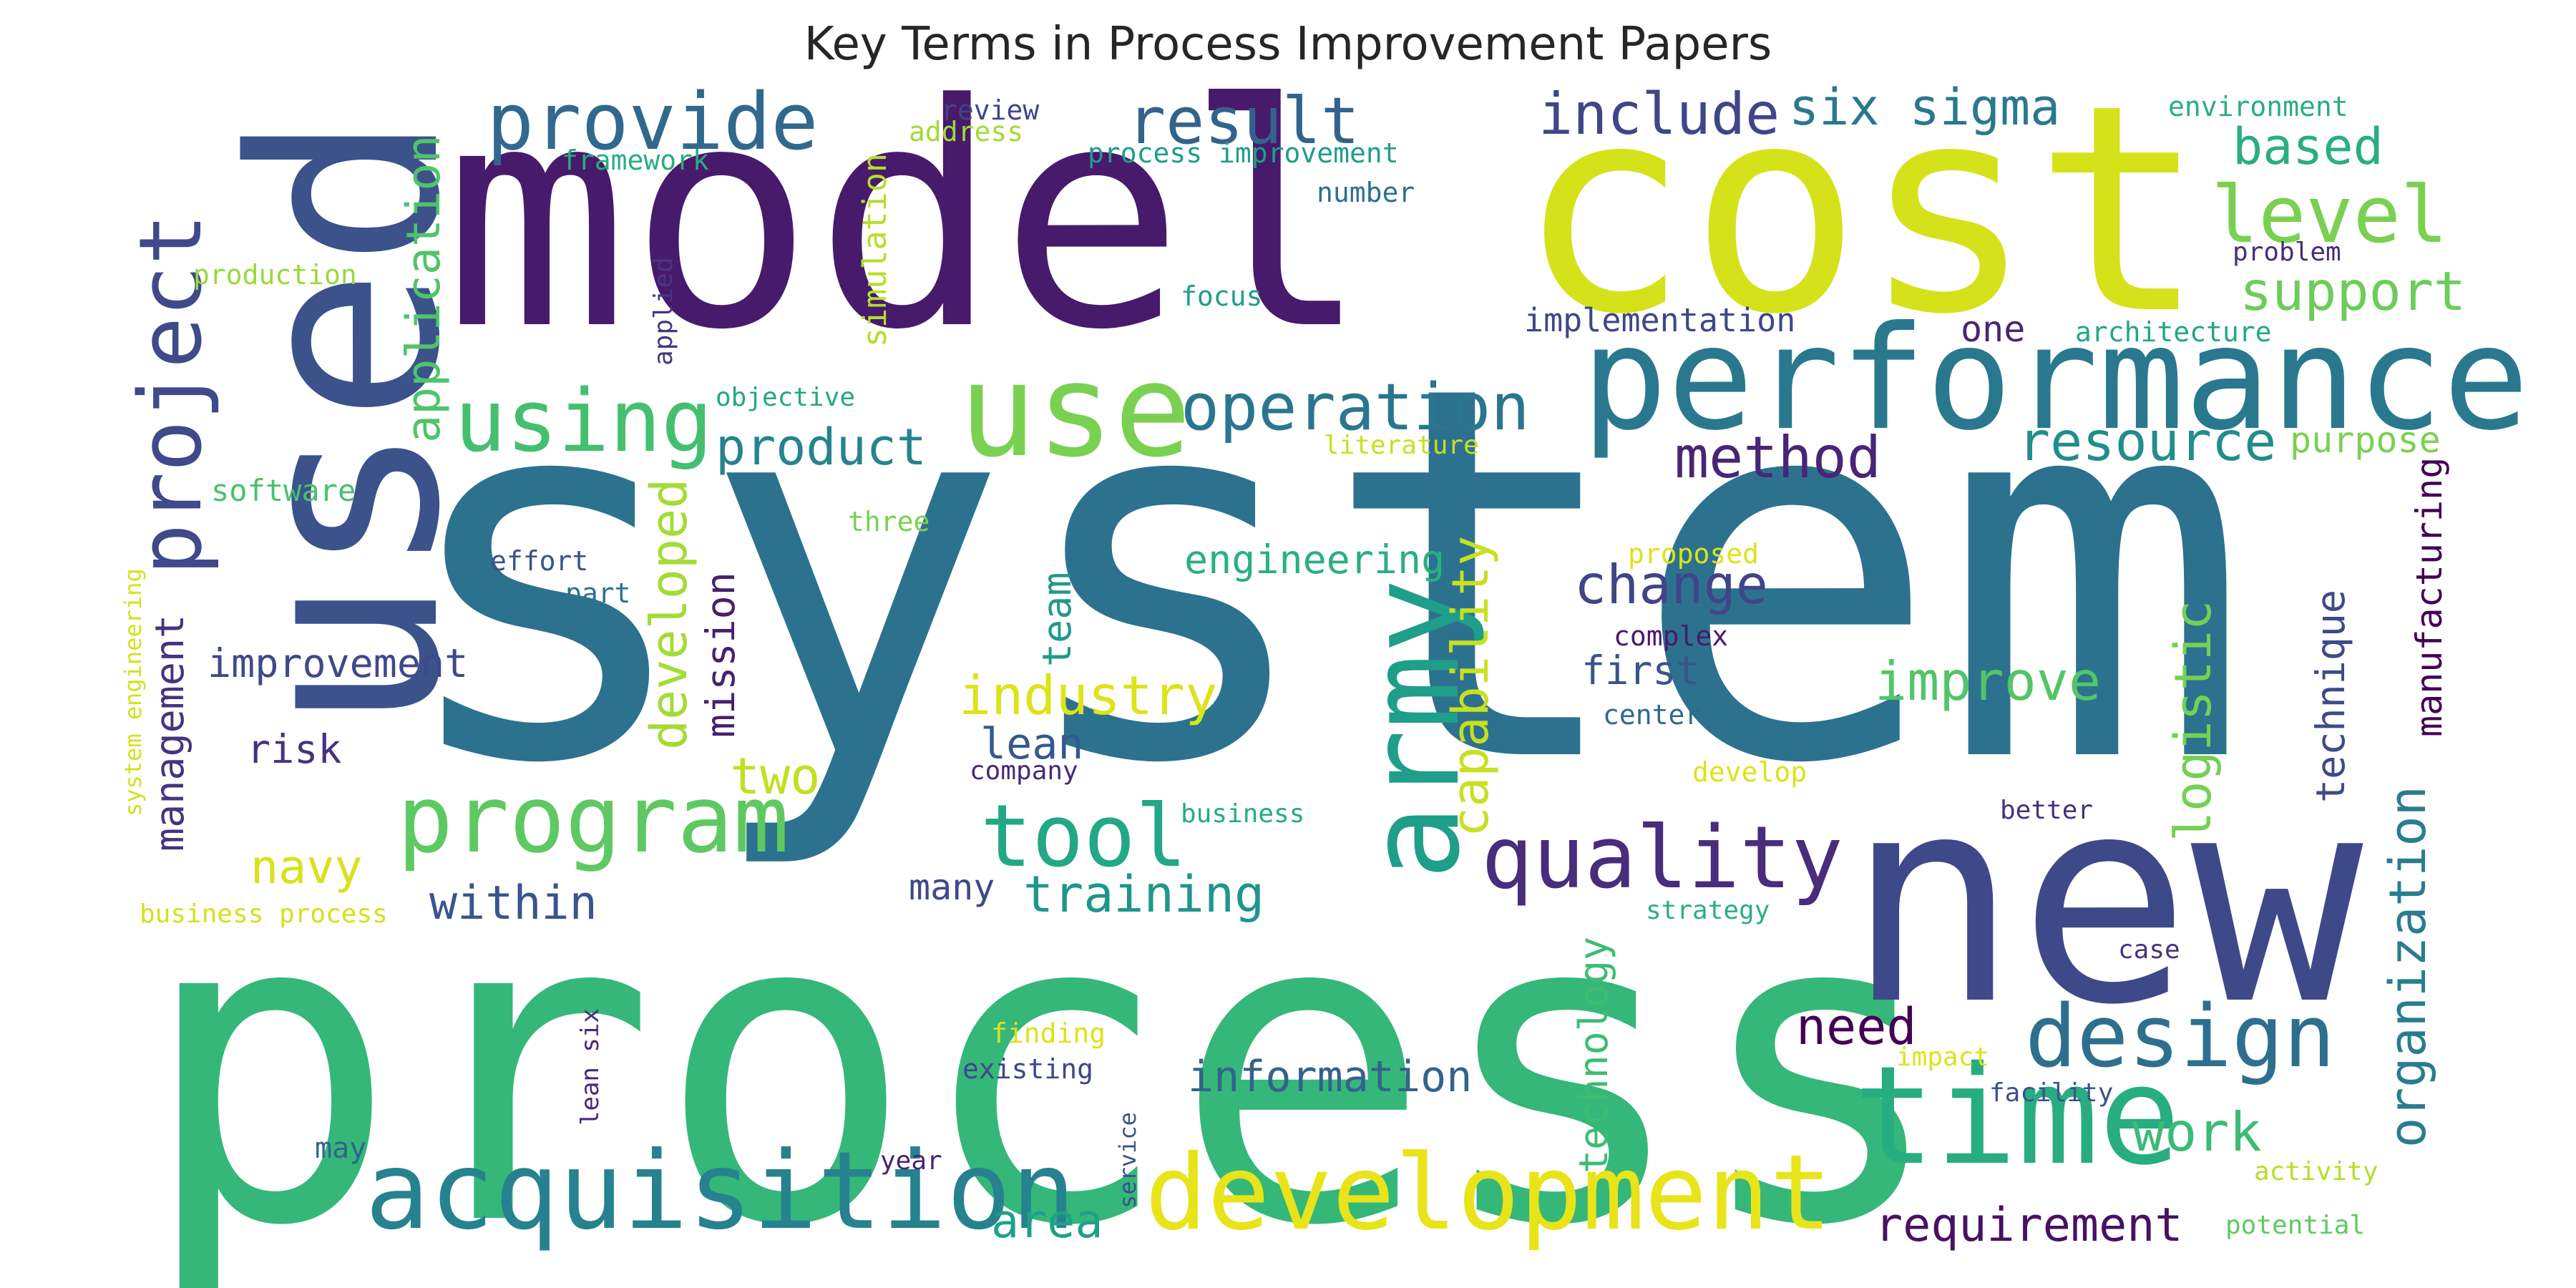 The height and width of the screenshot is (1288, 2576). I want to click on word-operation: operation, so click(1355, 407).